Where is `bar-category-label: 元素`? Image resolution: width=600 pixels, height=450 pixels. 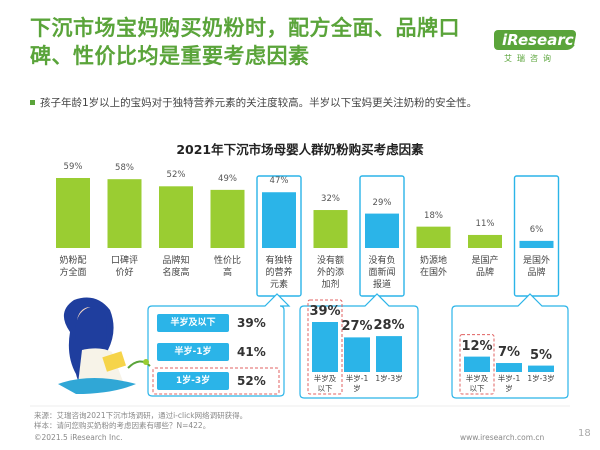 bar-category-label: 元素 is located at coordinates (278, 285).